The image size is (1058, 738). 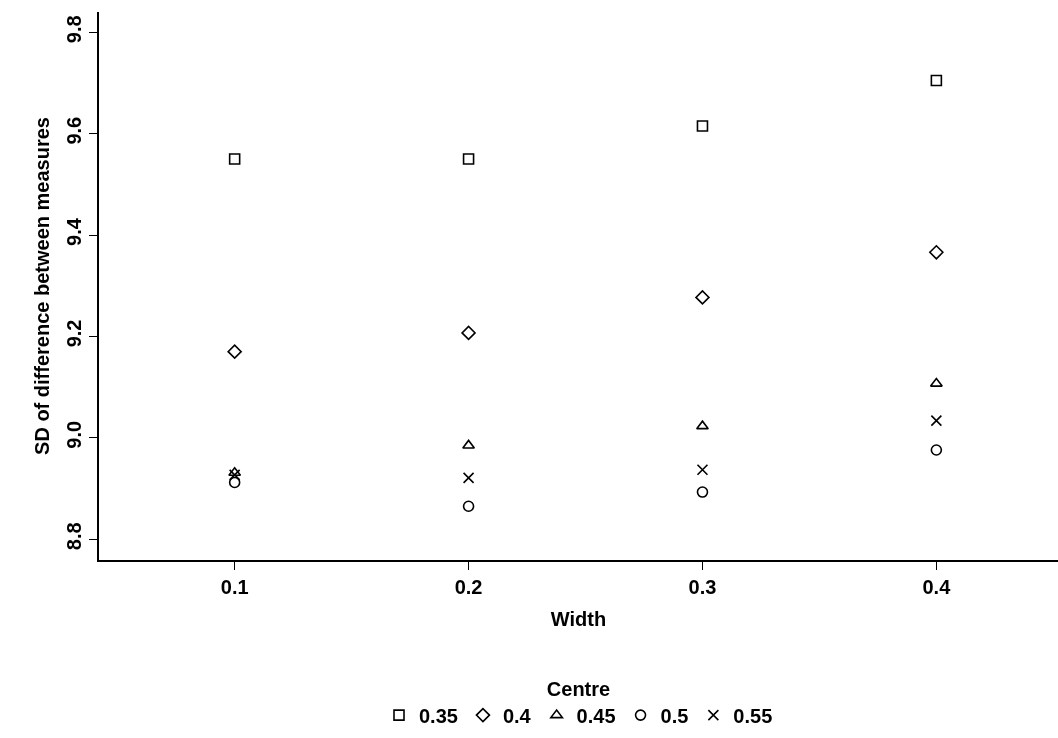 What do you see at coordinates (702, 586) in the screenshot?
I see `x-tick-label: 0.3` at bounding box center [702, 586].